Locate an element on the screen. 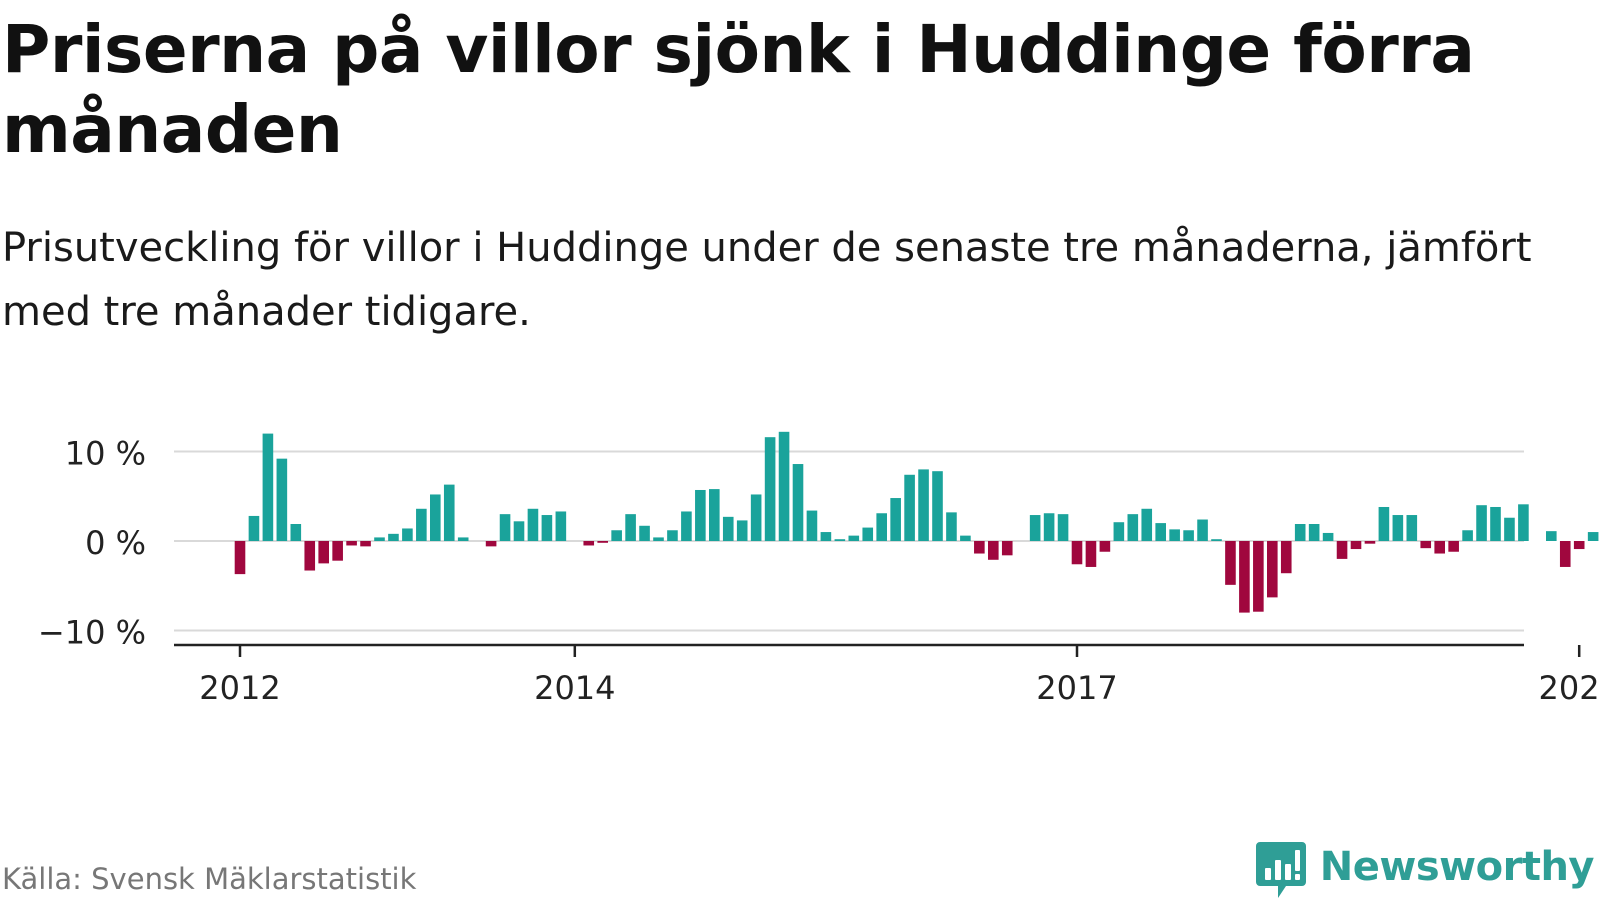 The height and width of the screenshot is (902, 1600). logo-text: Newsworthy is located at coordinates (1457, 867).